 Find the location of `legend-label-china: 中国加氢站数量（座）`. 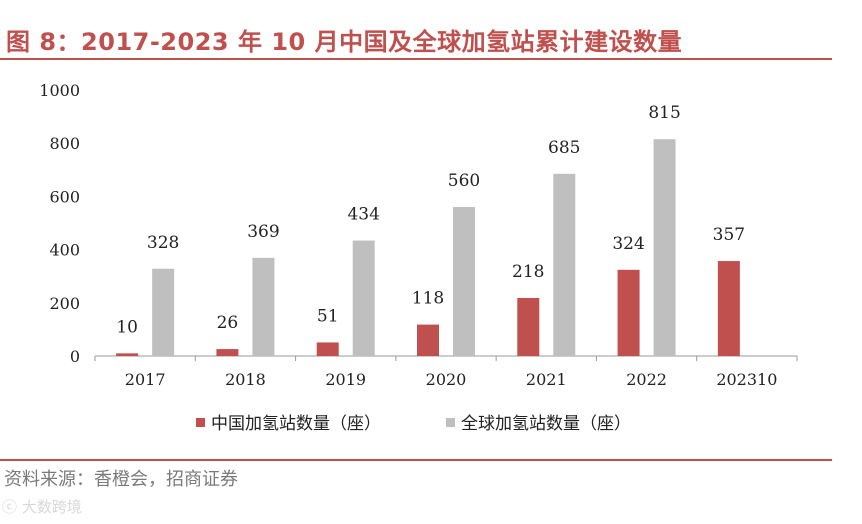

legend-label-china: 中国加氢站数量（座） is located at coordinates (296, 424).